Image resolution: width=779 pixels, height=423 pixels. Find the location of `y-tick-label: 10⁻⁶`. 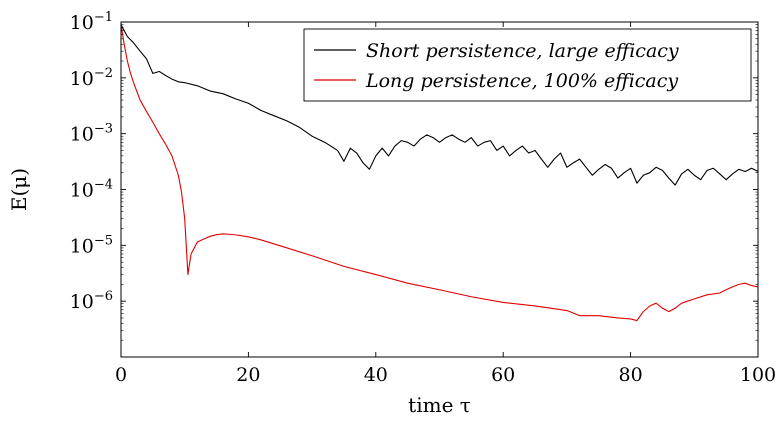

y-tick-label: 10⁻⁶ is located at coordinates (91, 301).